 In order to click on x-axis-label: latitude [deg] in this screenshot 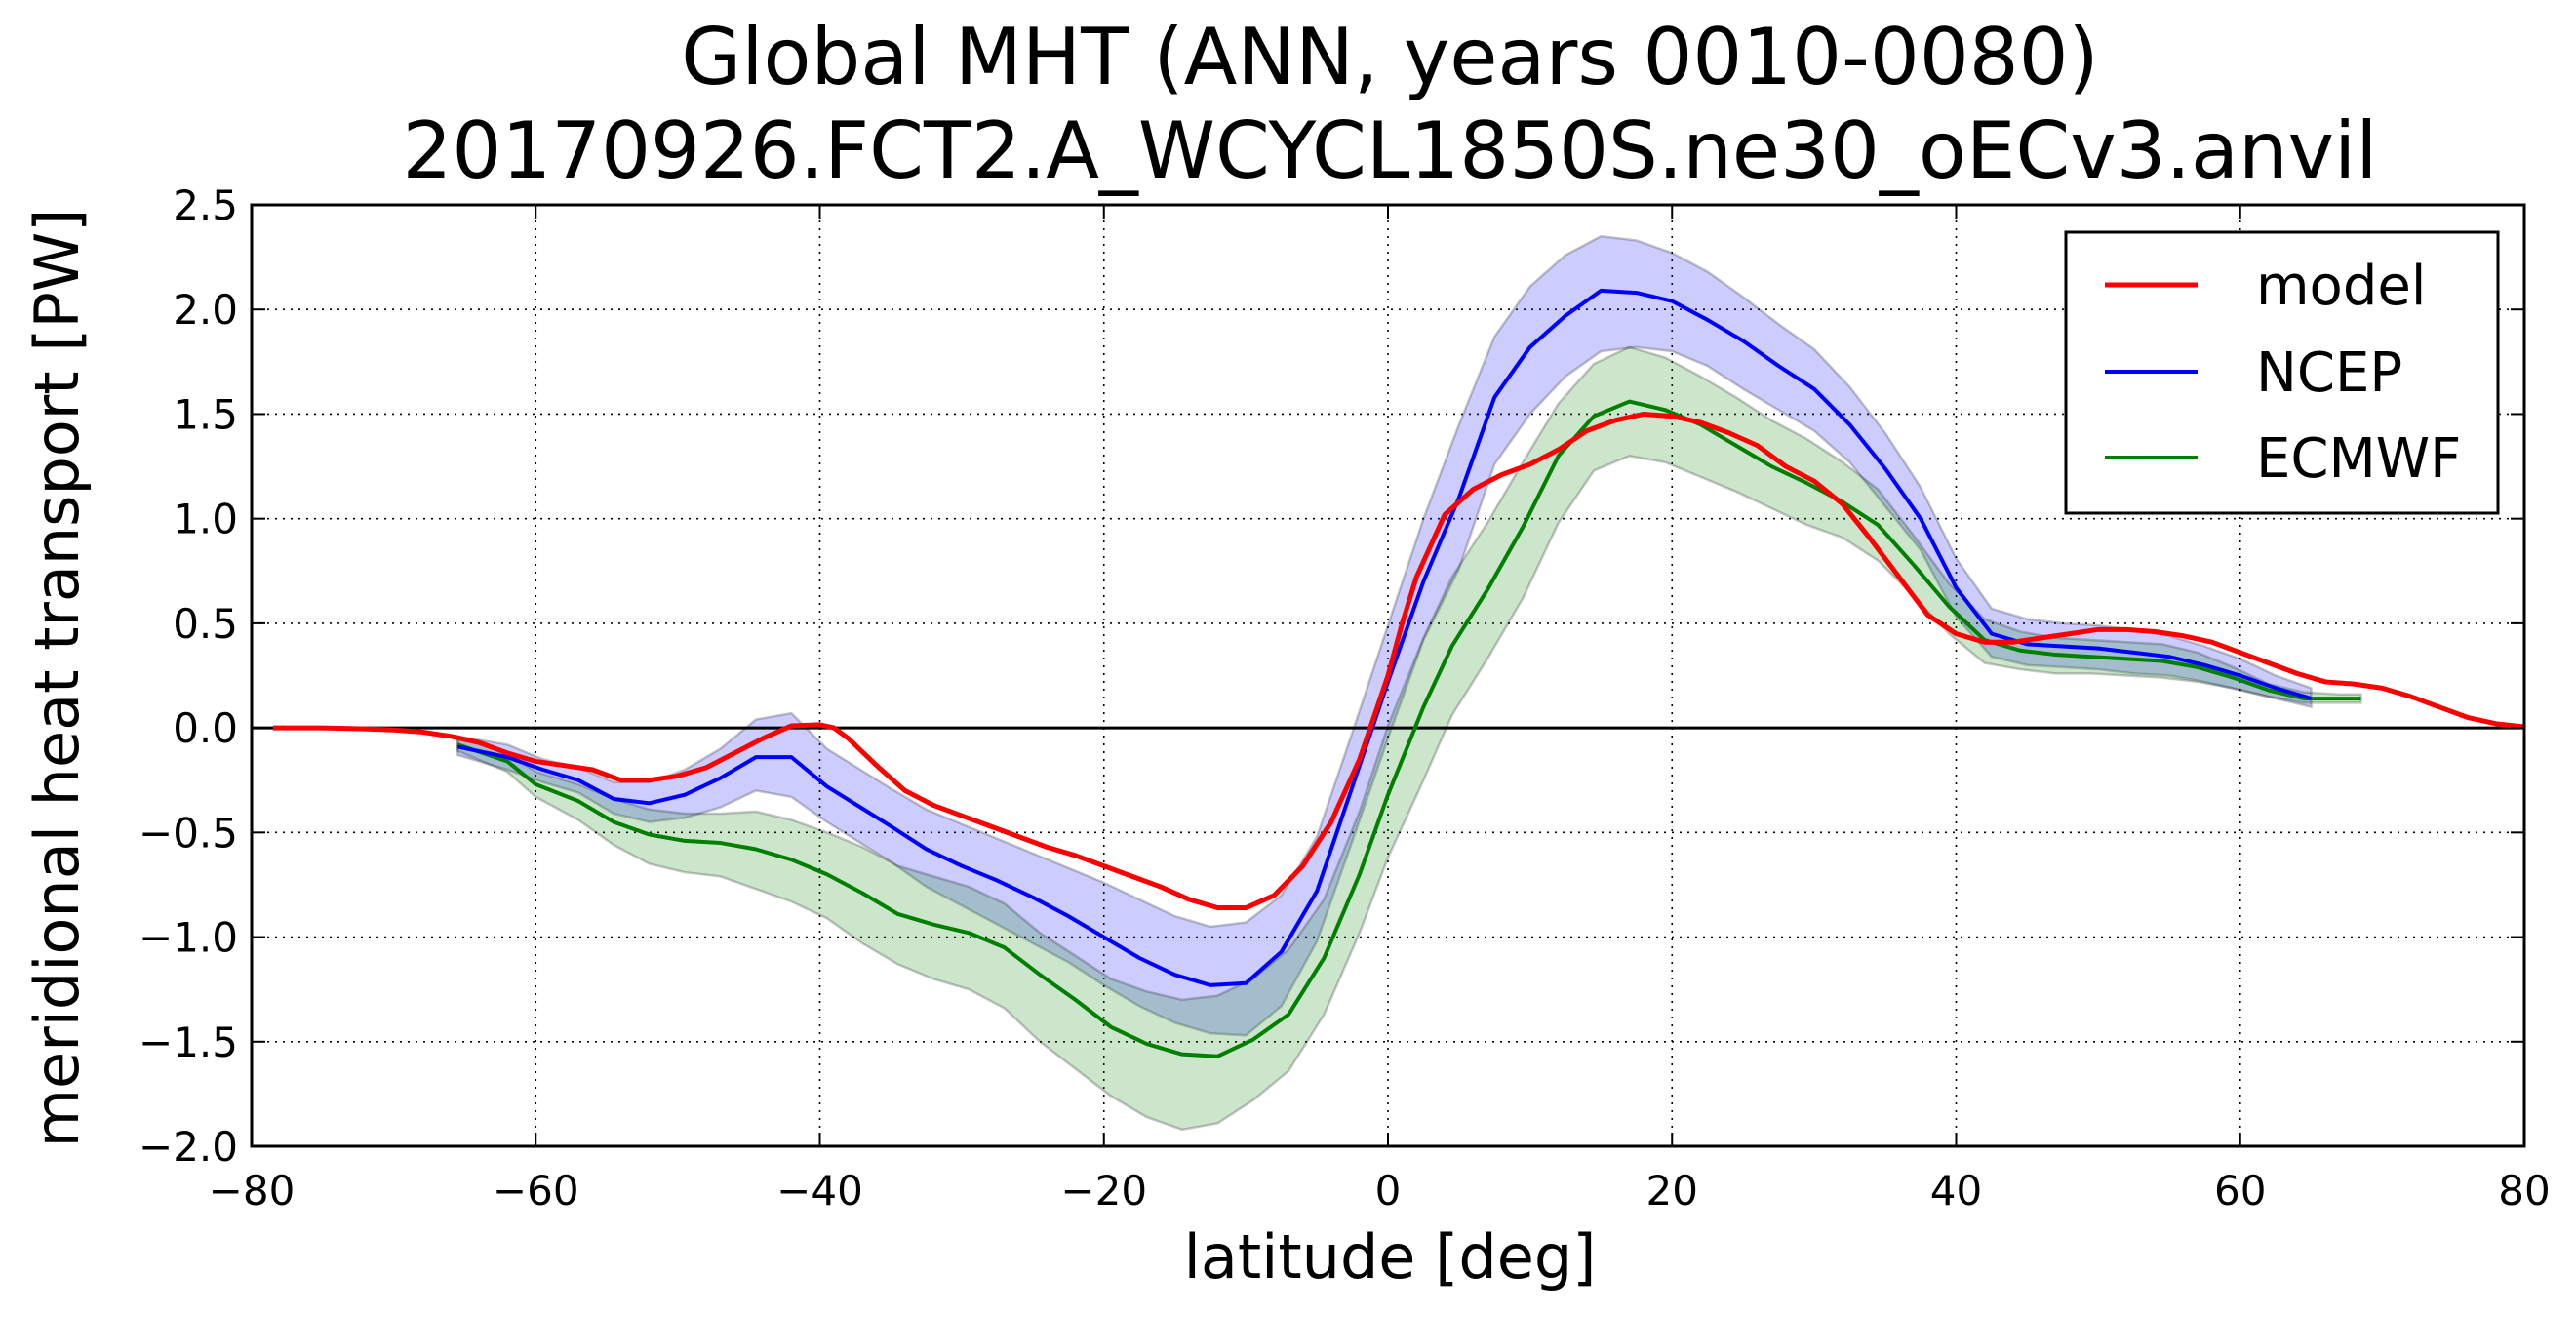, I will do `click(1390, 1257)`.